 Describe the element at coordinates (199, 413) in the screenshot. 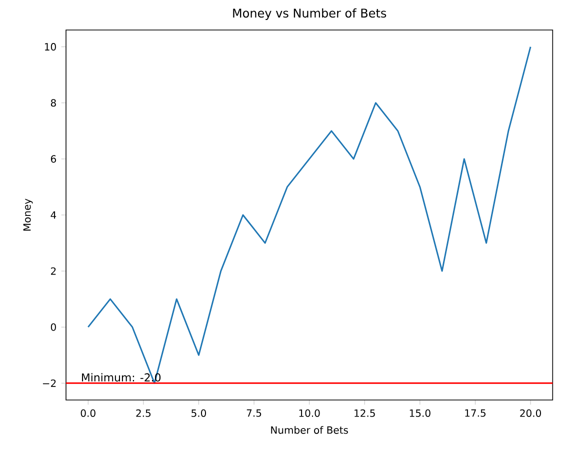

I see `x-tick-label: 5.0` at that location.